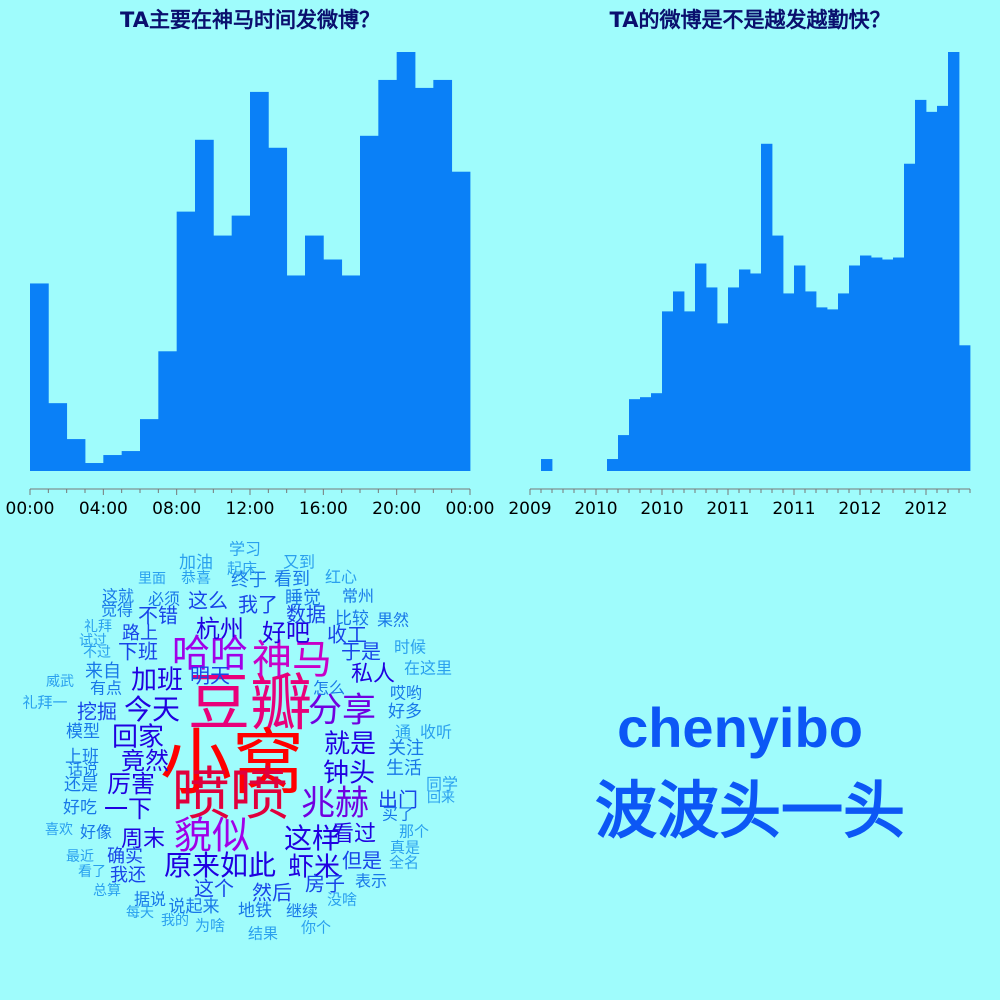 The height and width of the screenshot is (1000, 1000). I want to click on word-cloud-word: 确实, so click(125, 856).